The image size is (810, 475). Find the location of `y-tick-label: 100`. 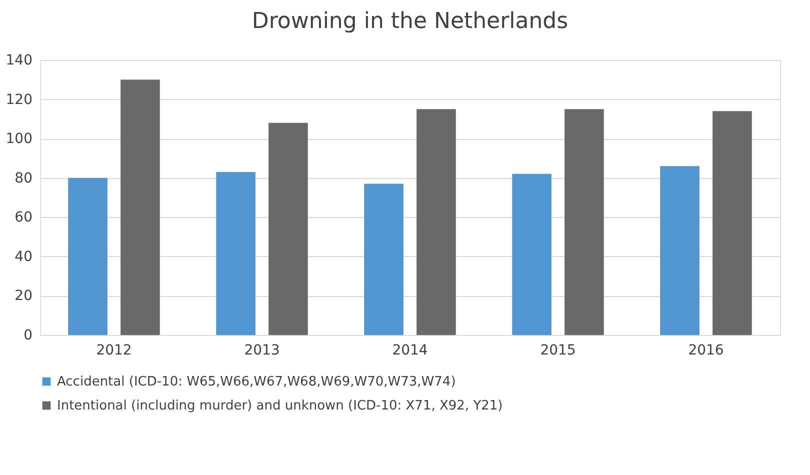

y-tick-label: 100 is located at coordinates (19, 139).